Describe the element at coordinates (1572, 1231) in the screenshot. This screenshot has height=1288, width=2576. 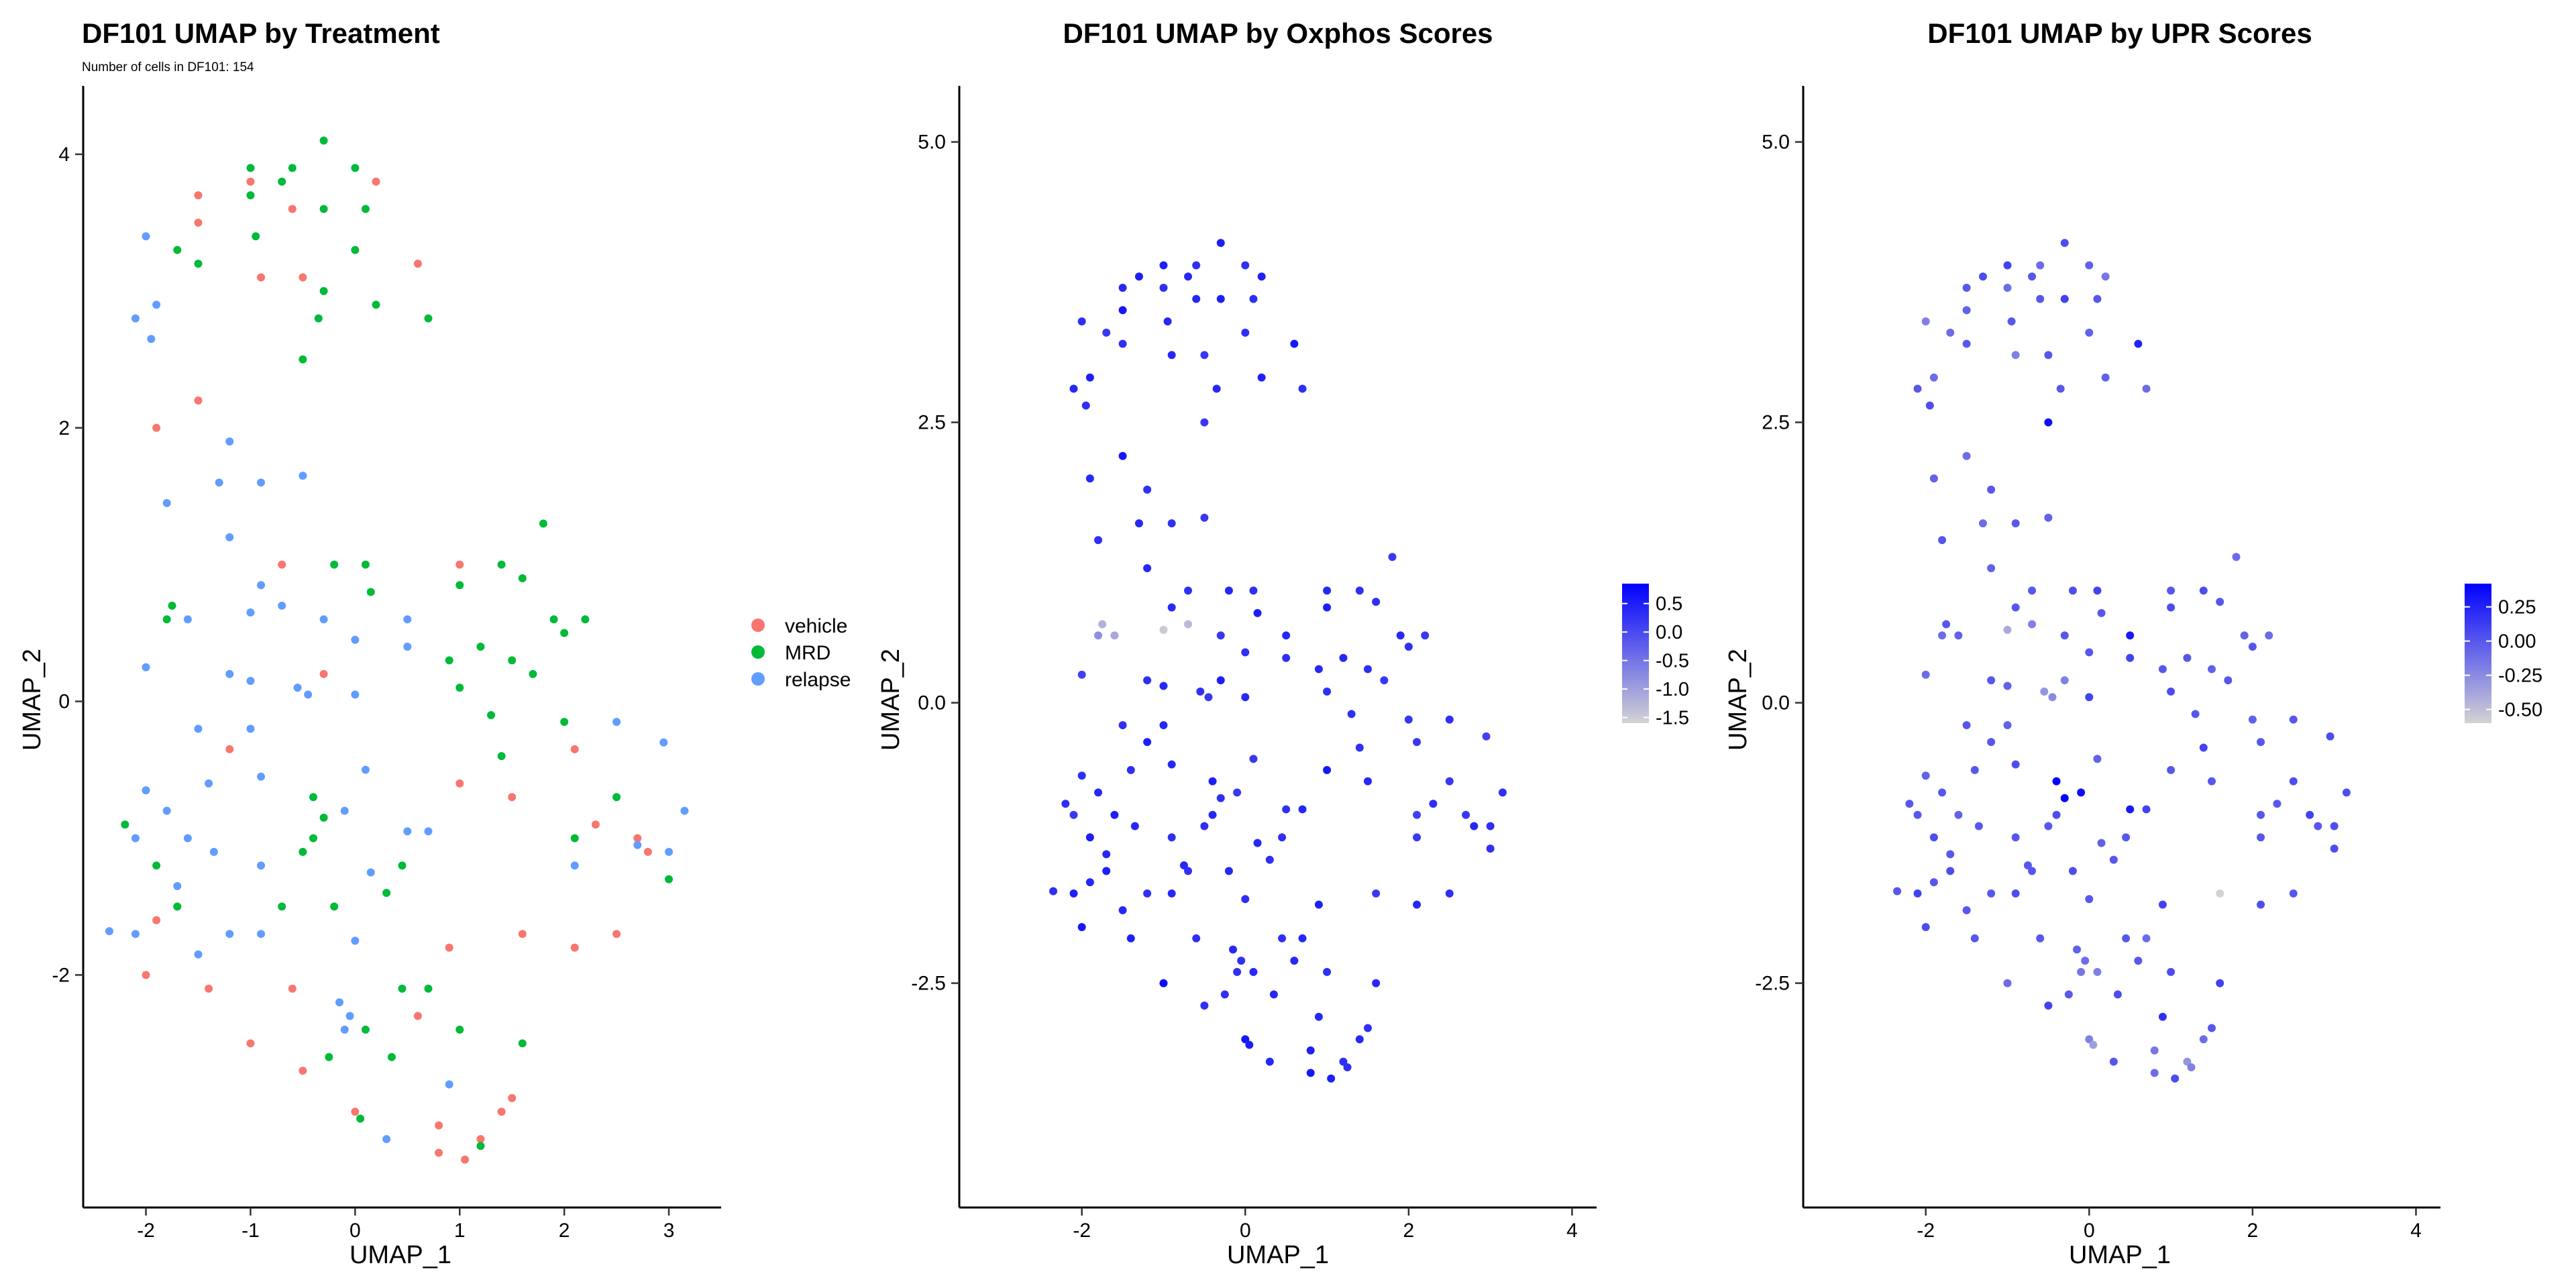
I see `x-tick-label: 4` at that location.